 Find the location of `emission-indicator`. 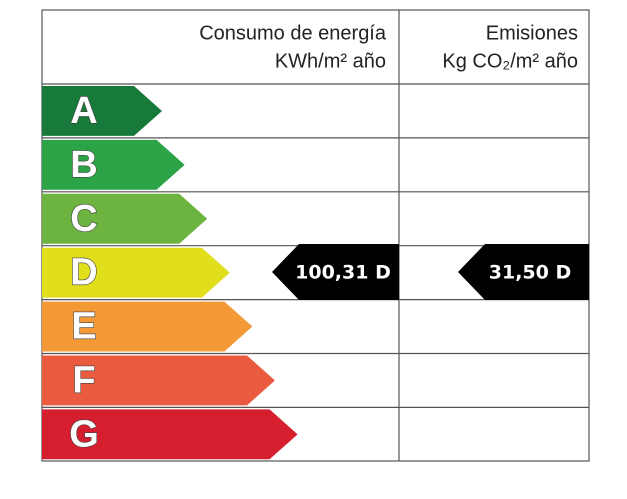

emission-indicator is located at coordinates (523, 272).